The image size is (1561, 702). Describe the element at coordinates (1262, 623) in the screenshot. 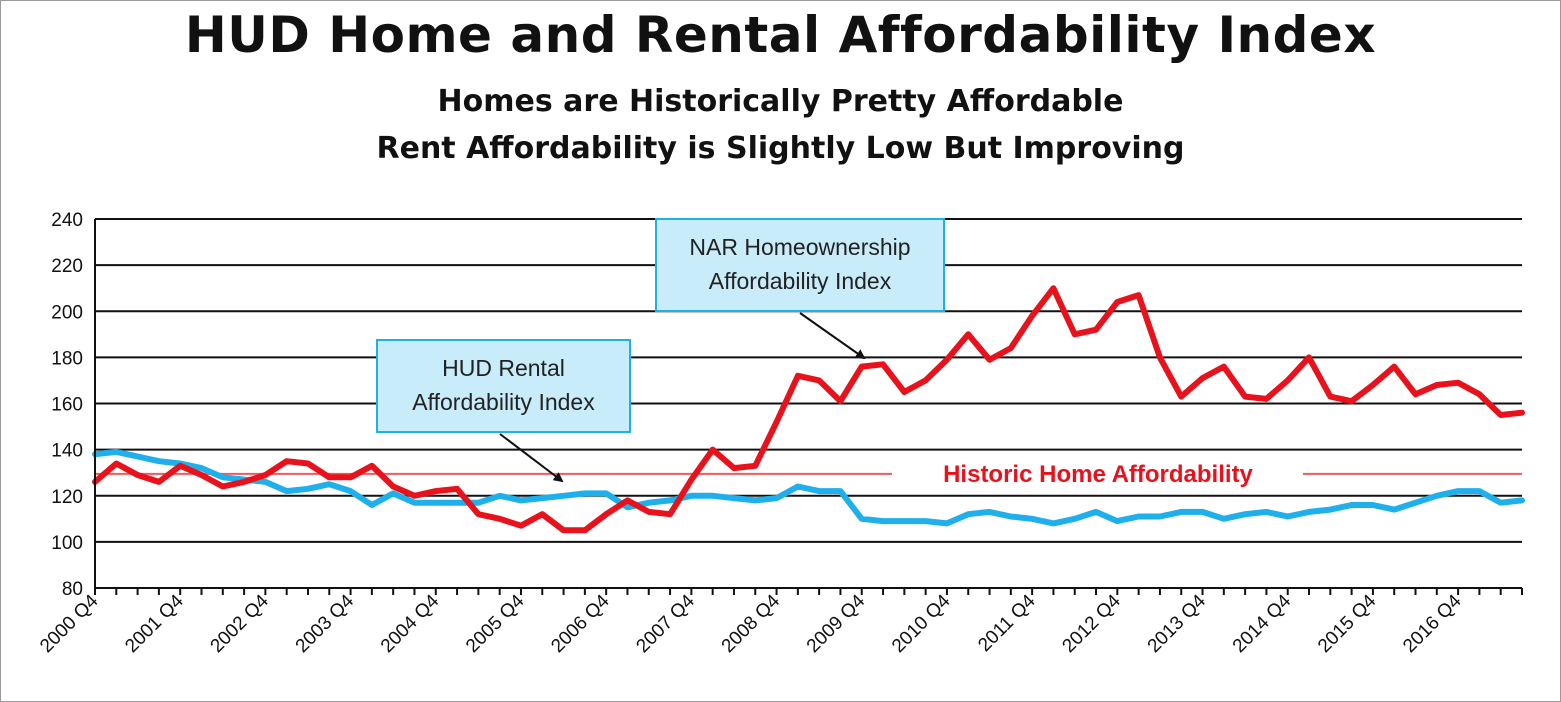

I see `x-tick-label: 2014 Q4` at that location.